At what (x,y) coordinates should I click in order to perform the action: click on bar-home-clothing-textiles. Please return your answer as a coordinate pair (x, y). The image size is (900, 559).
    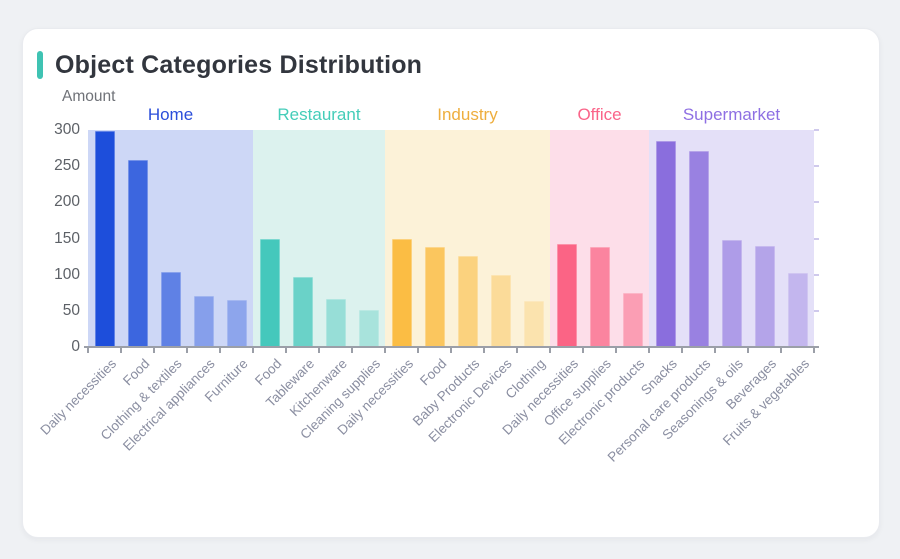
    Looking at the image, I should click on (170, 309).